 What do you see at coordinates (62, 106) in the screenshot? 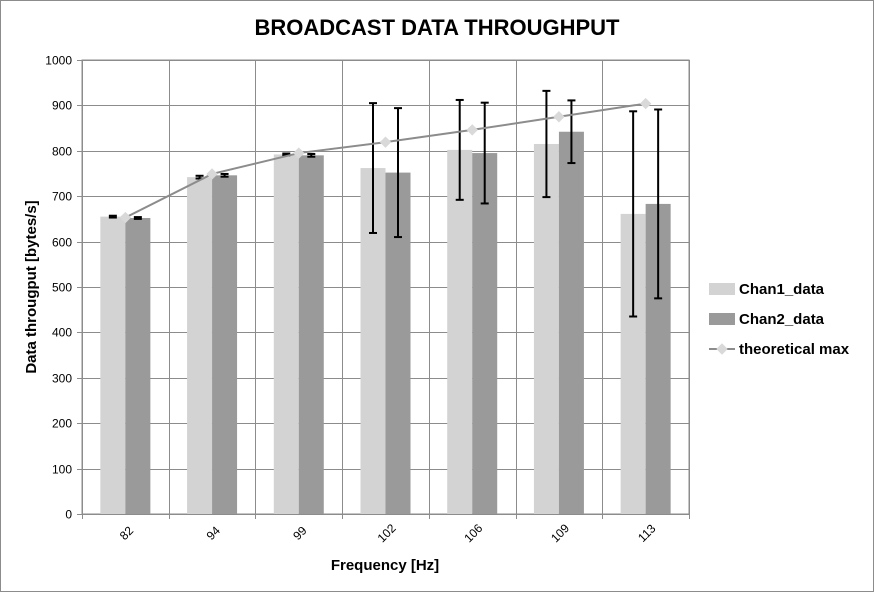
I see `y-tick-label: 900` at bounding box center [62, 106].